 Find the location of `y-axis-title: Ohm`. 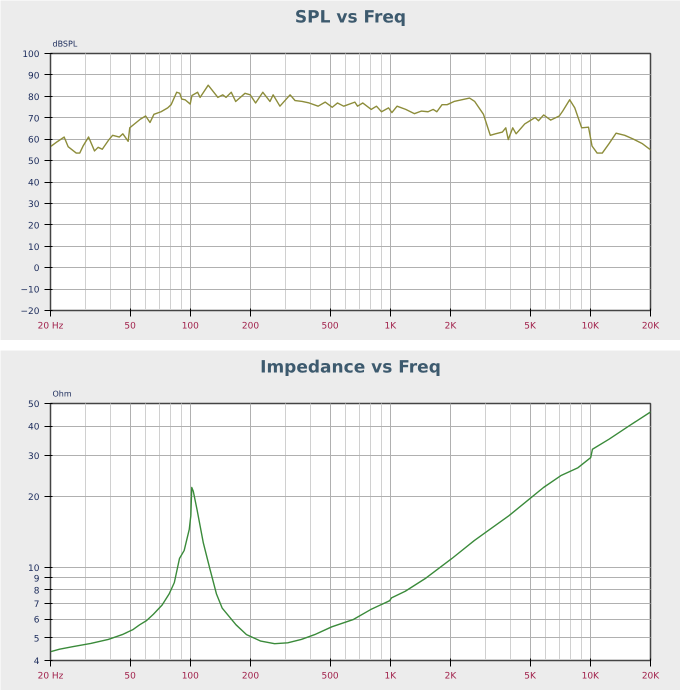

y-axis-title: Ohm is located at coordinates (62, 394).